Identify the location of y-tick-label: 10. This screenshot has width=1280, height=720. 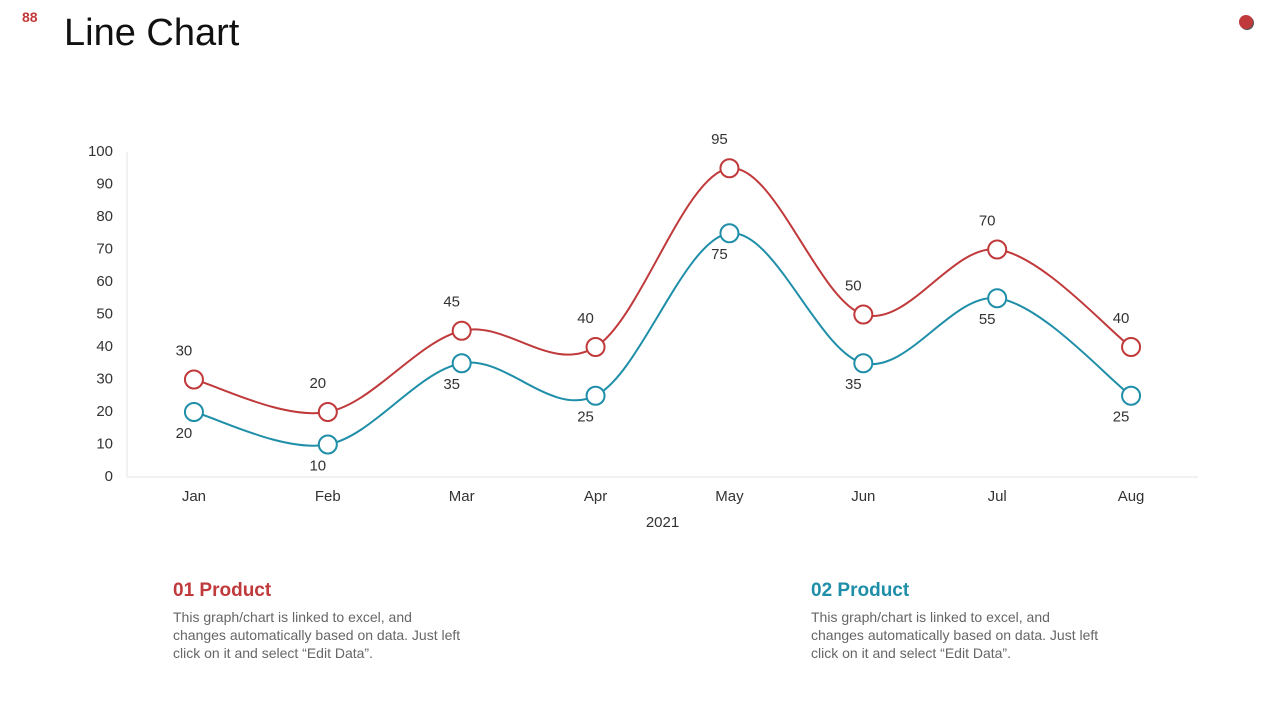
(104, 443).